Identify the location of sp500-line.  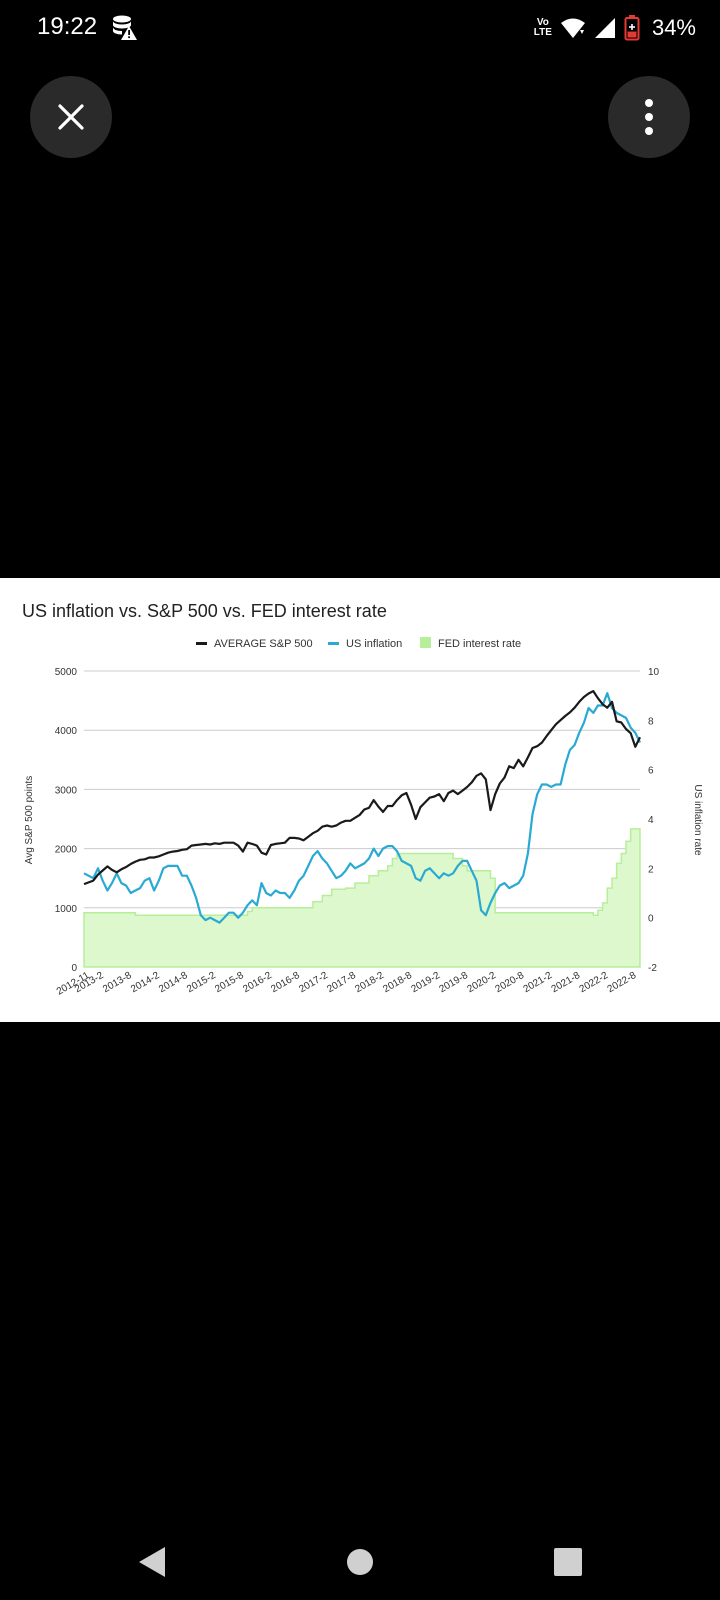
(362, 787).